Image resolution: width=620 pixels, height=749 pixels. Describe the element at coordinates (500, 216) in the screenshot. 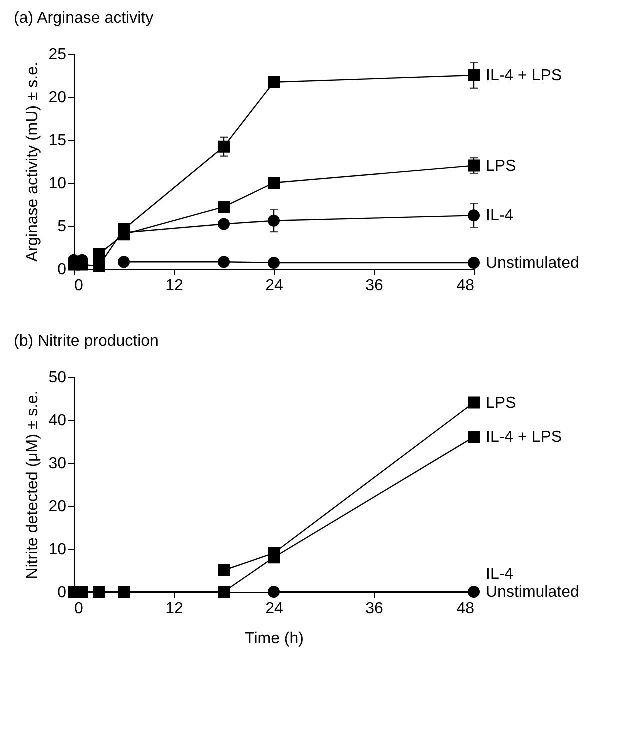

I see `series-label: IL-4` at that location.